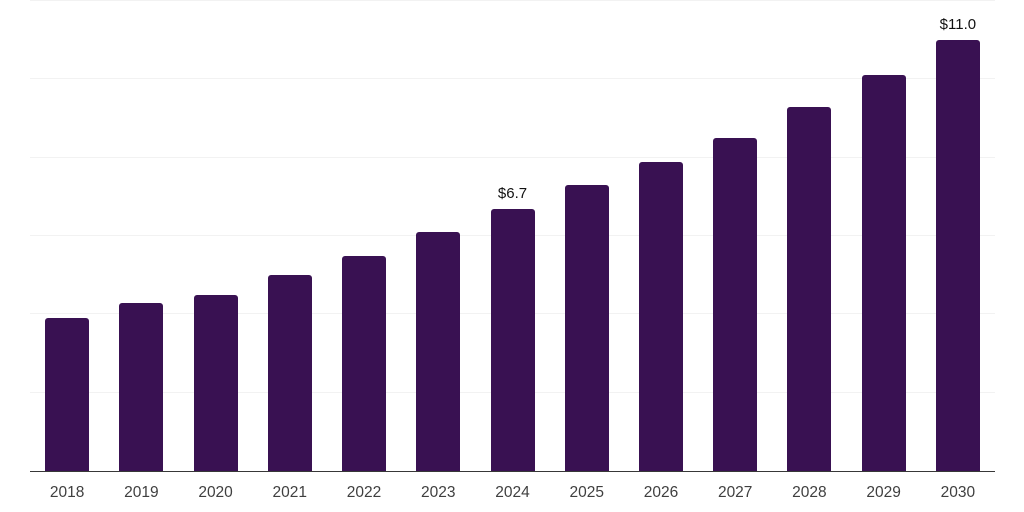 This screenshot has height=512, width=1024. I want to click on bar-2022, so click(364, 363).